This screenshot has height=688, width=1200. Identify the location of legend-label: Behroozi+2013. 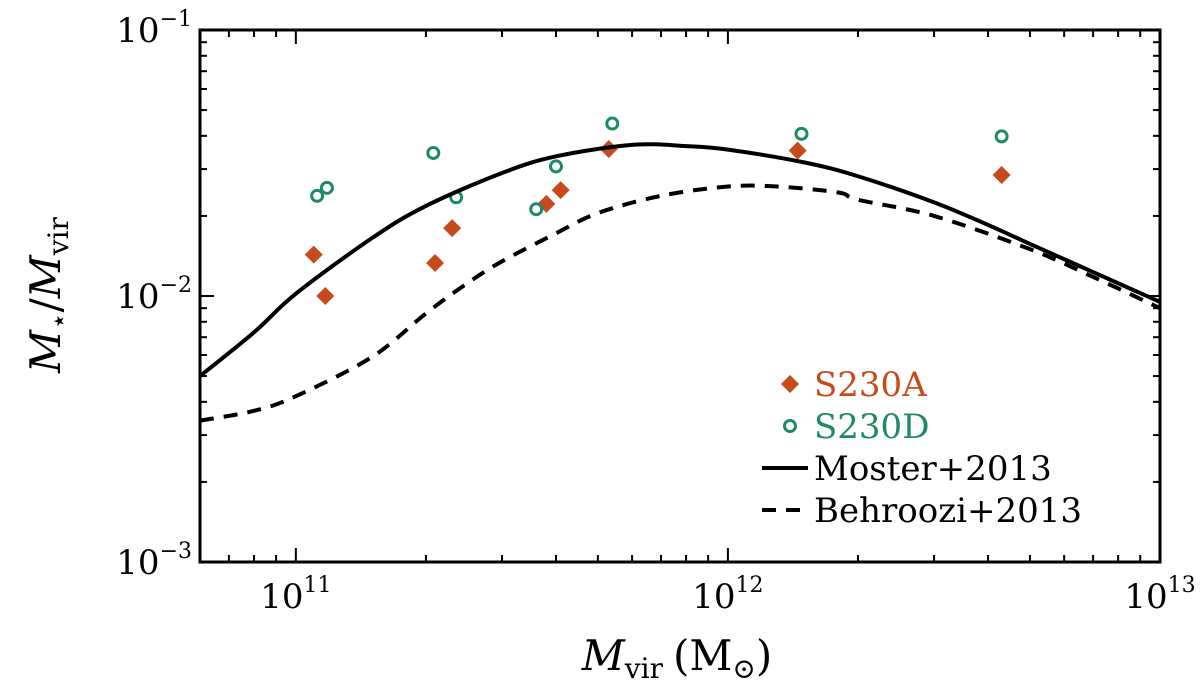
(948, 511).